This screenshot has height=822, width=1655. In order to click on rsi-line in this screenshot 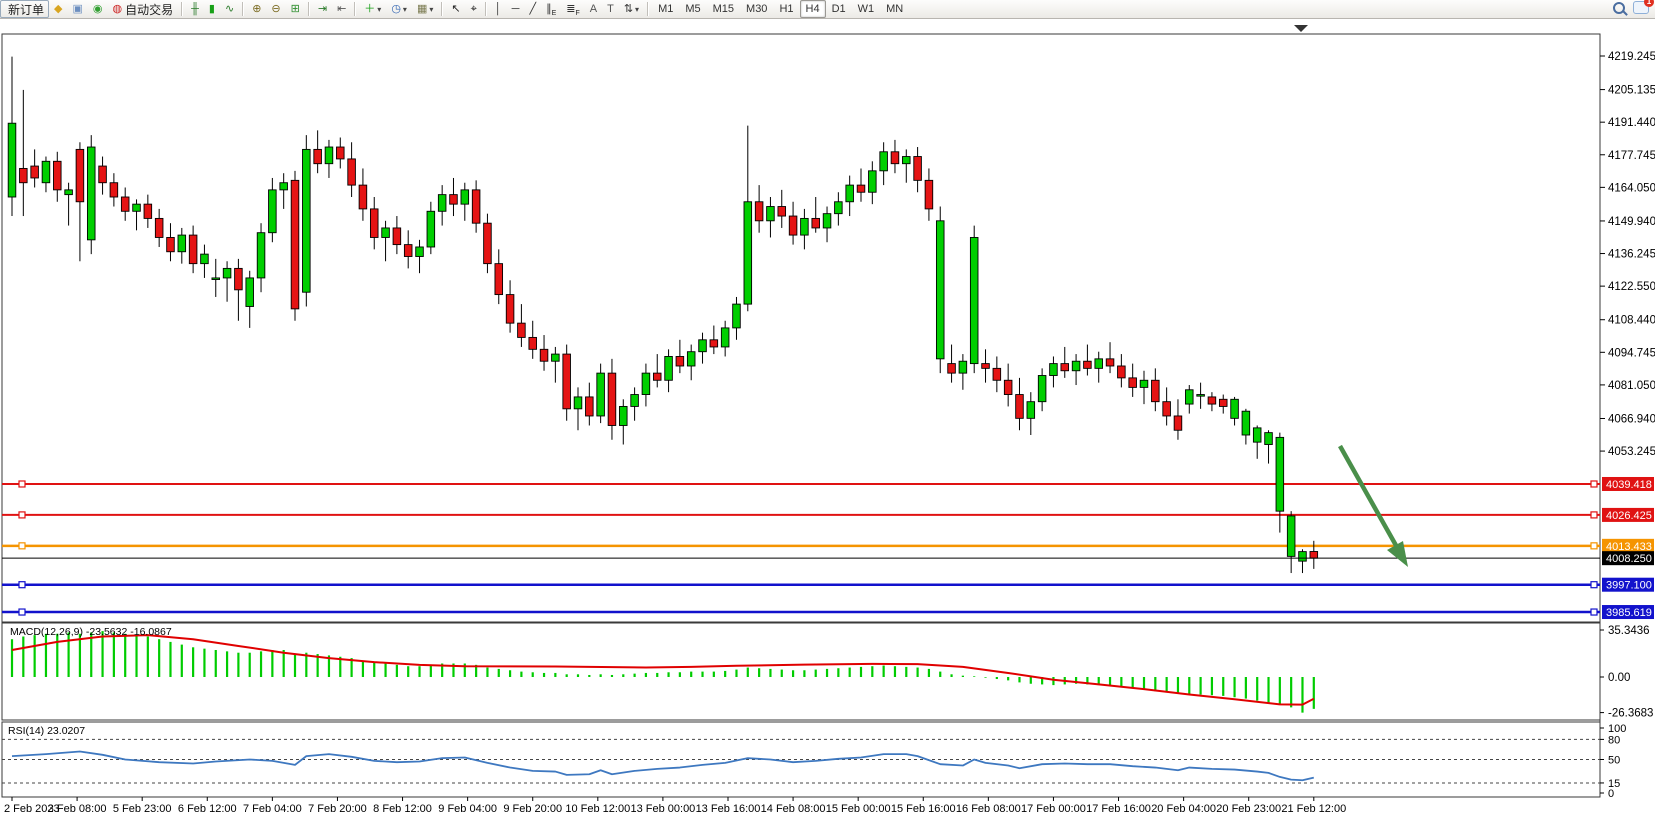, I will do `click(663, 766)`.